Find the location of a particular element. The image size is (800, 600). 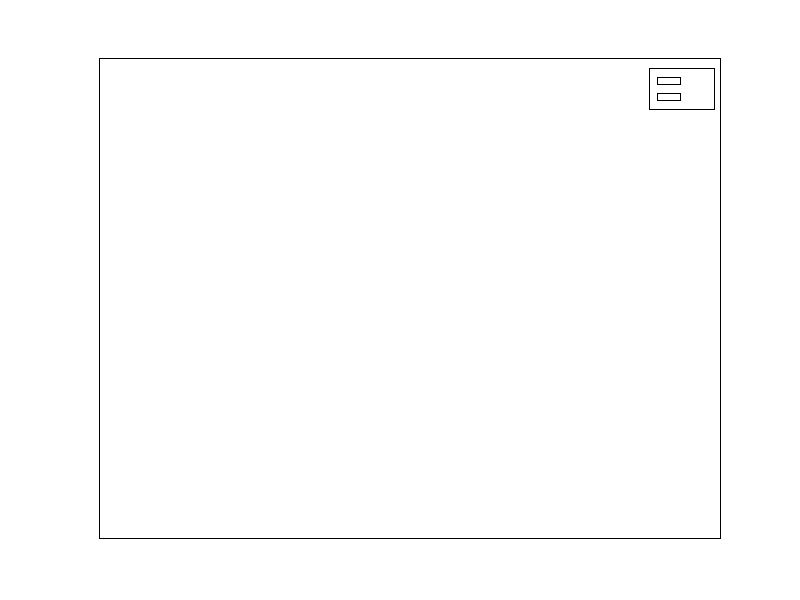

fp-color-swatch is located at coordinates (669, 97).